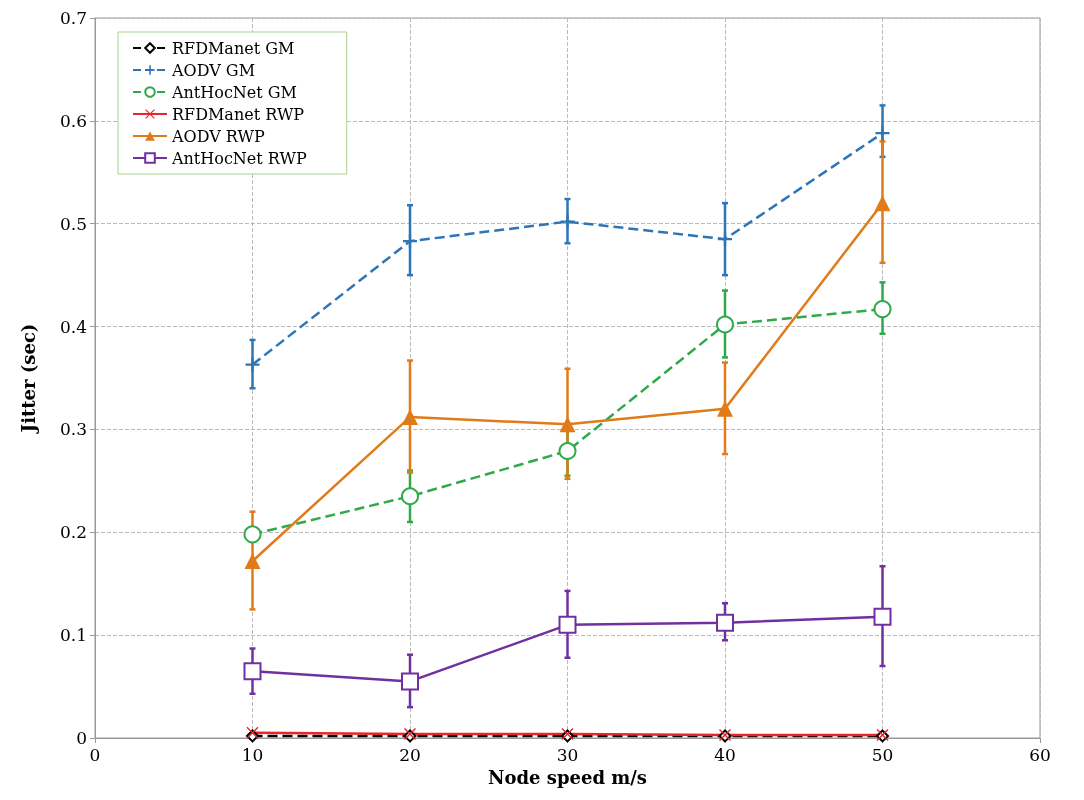  I want to click on legend-label: AODV GM, so click(213, 70).